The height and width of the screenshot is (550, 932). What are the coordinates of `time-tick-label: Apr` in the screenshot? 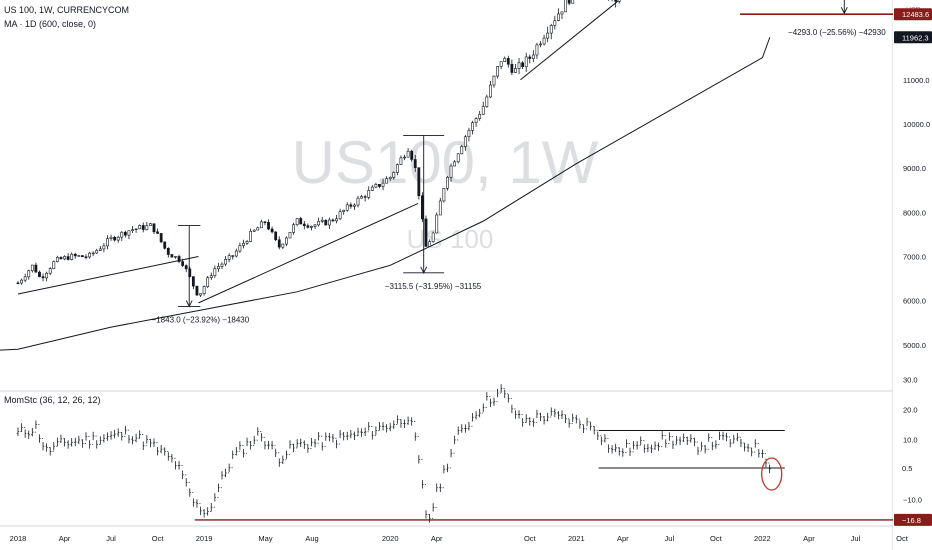 It's located at (437, 538).